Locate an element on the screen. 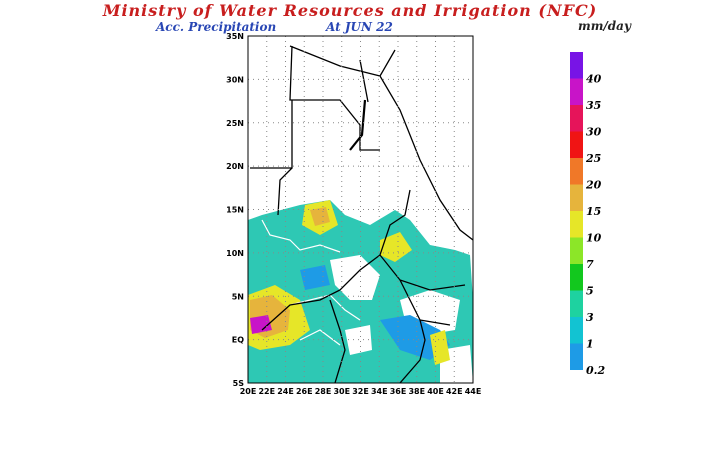 The image size is (720, 455). lon-label: 20E is located at coordinates (248, 391).